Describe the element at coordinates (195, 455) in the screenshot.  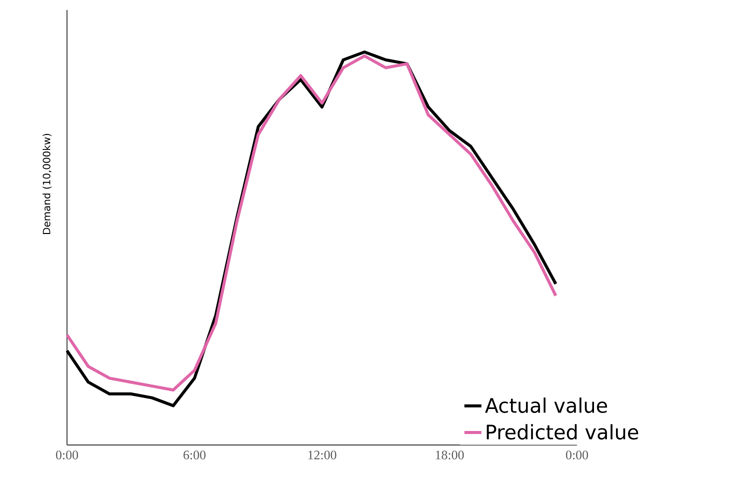
I see `x-tick-label: 6:00` at that location.